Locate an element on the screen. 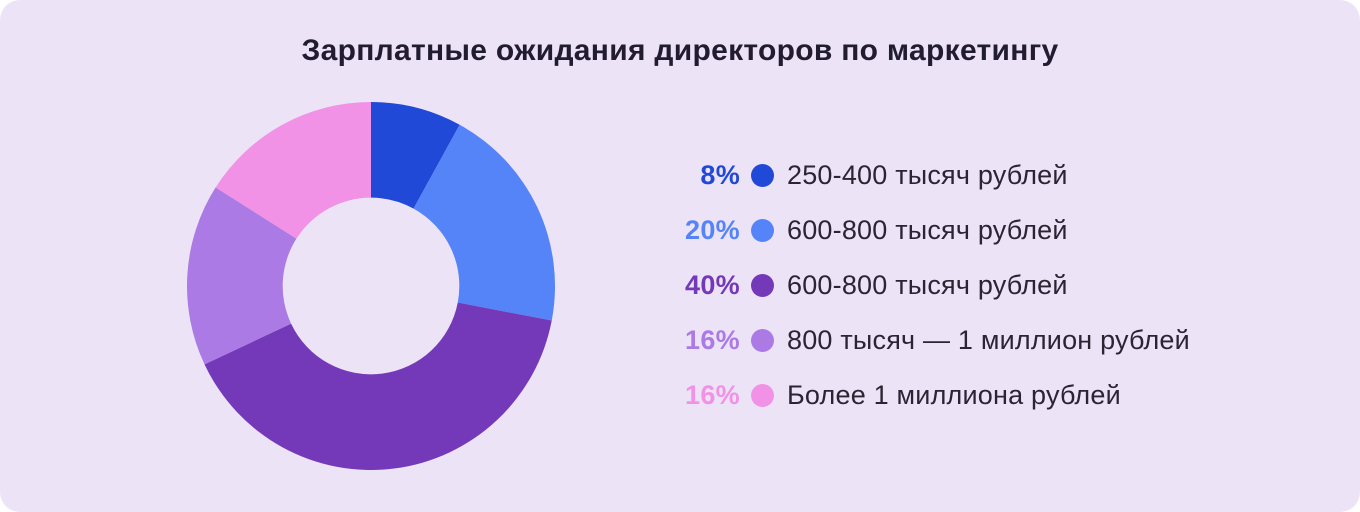 Image resolution: width=1360 pixels, height=512 pixels. legend-item-3: 40% 600-800 тысяч рублей is located at coordinates (933, 285).